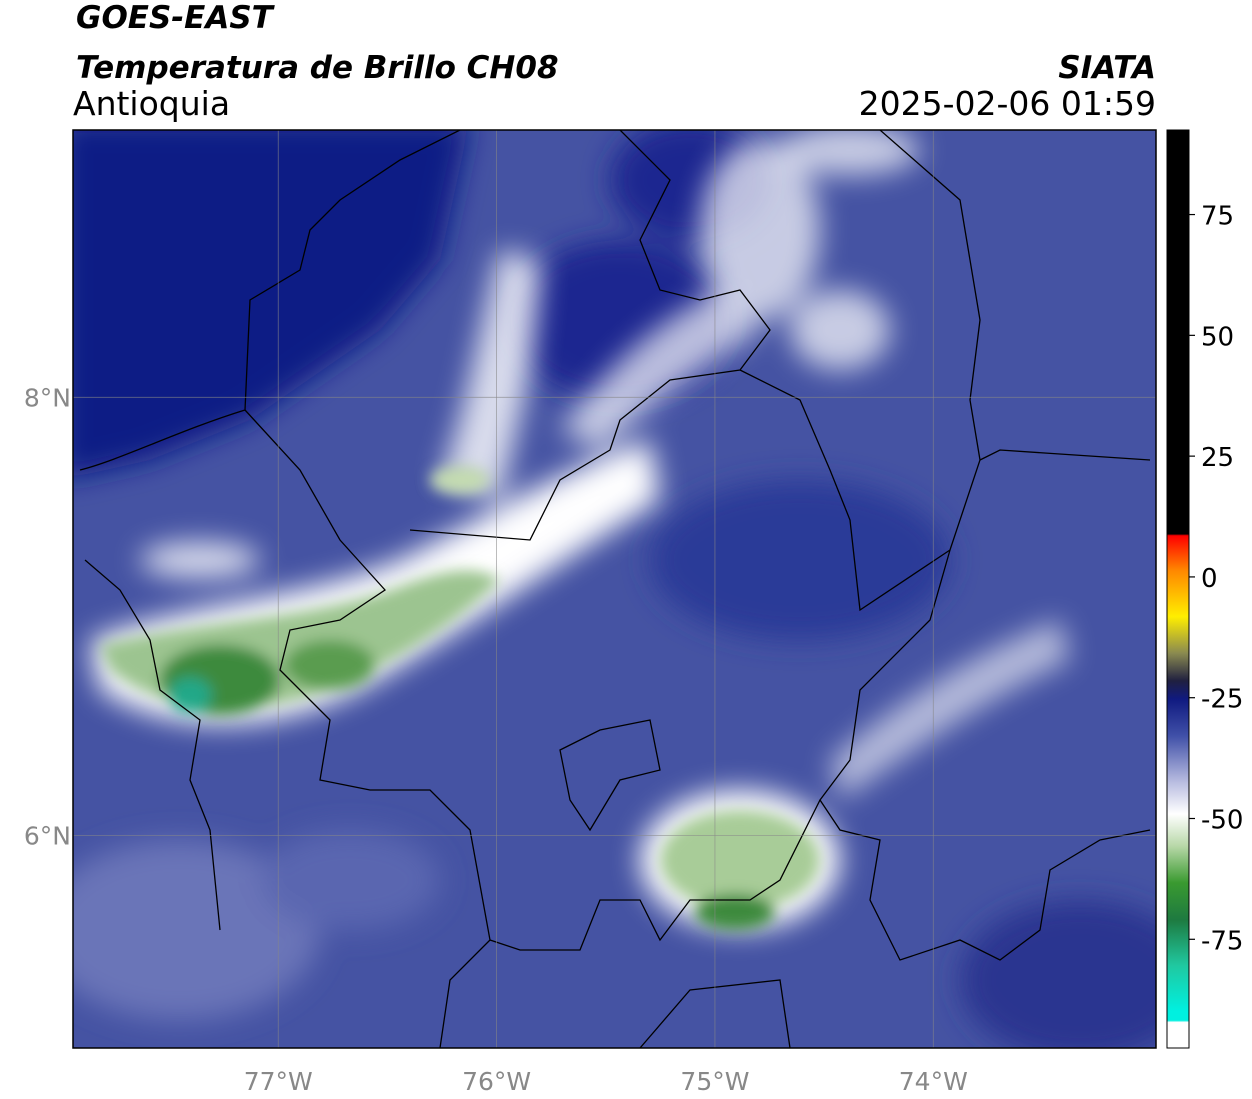  I want to click on subtitle: Temperatura de Brillo CH08, so click(317, 68).